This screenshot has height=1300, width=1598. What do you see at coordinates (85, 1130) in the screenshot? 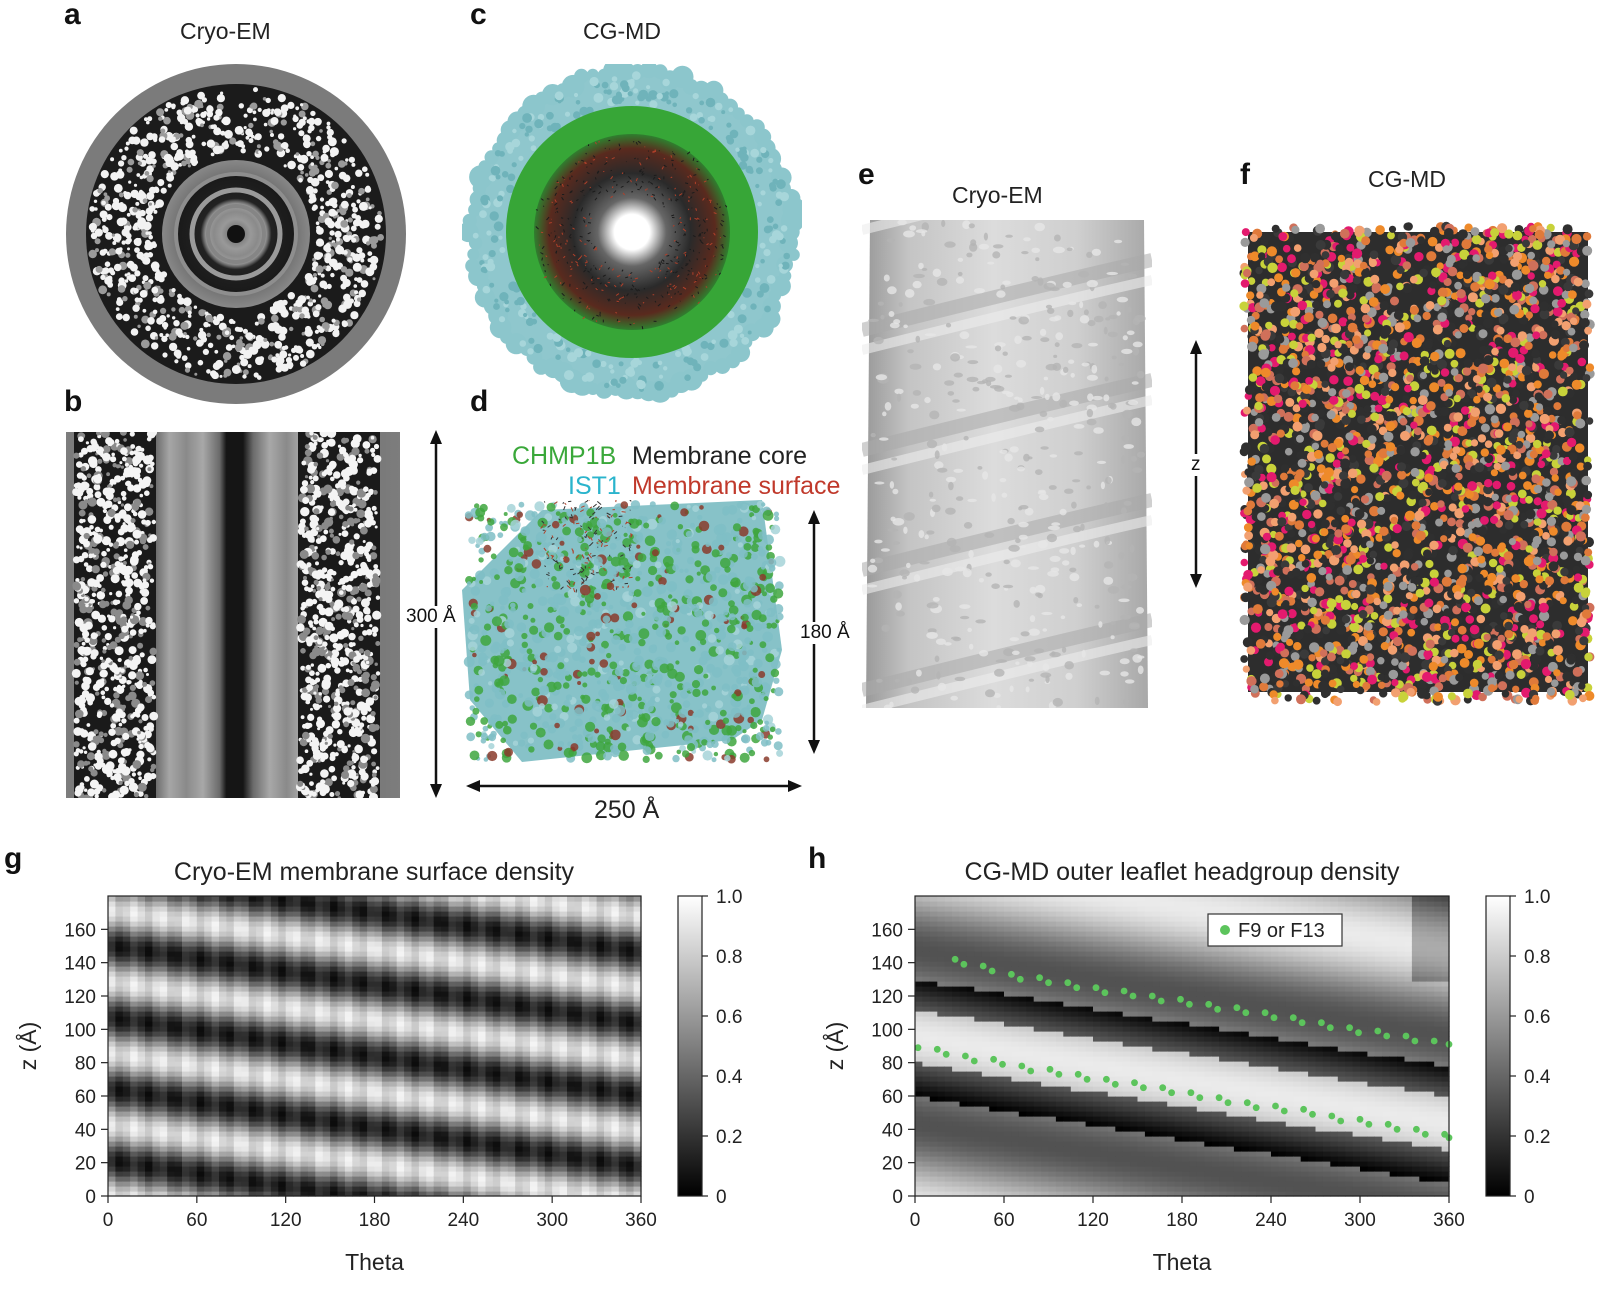
I see `y-tick-label: 40` at bounding box center [85, 1130].